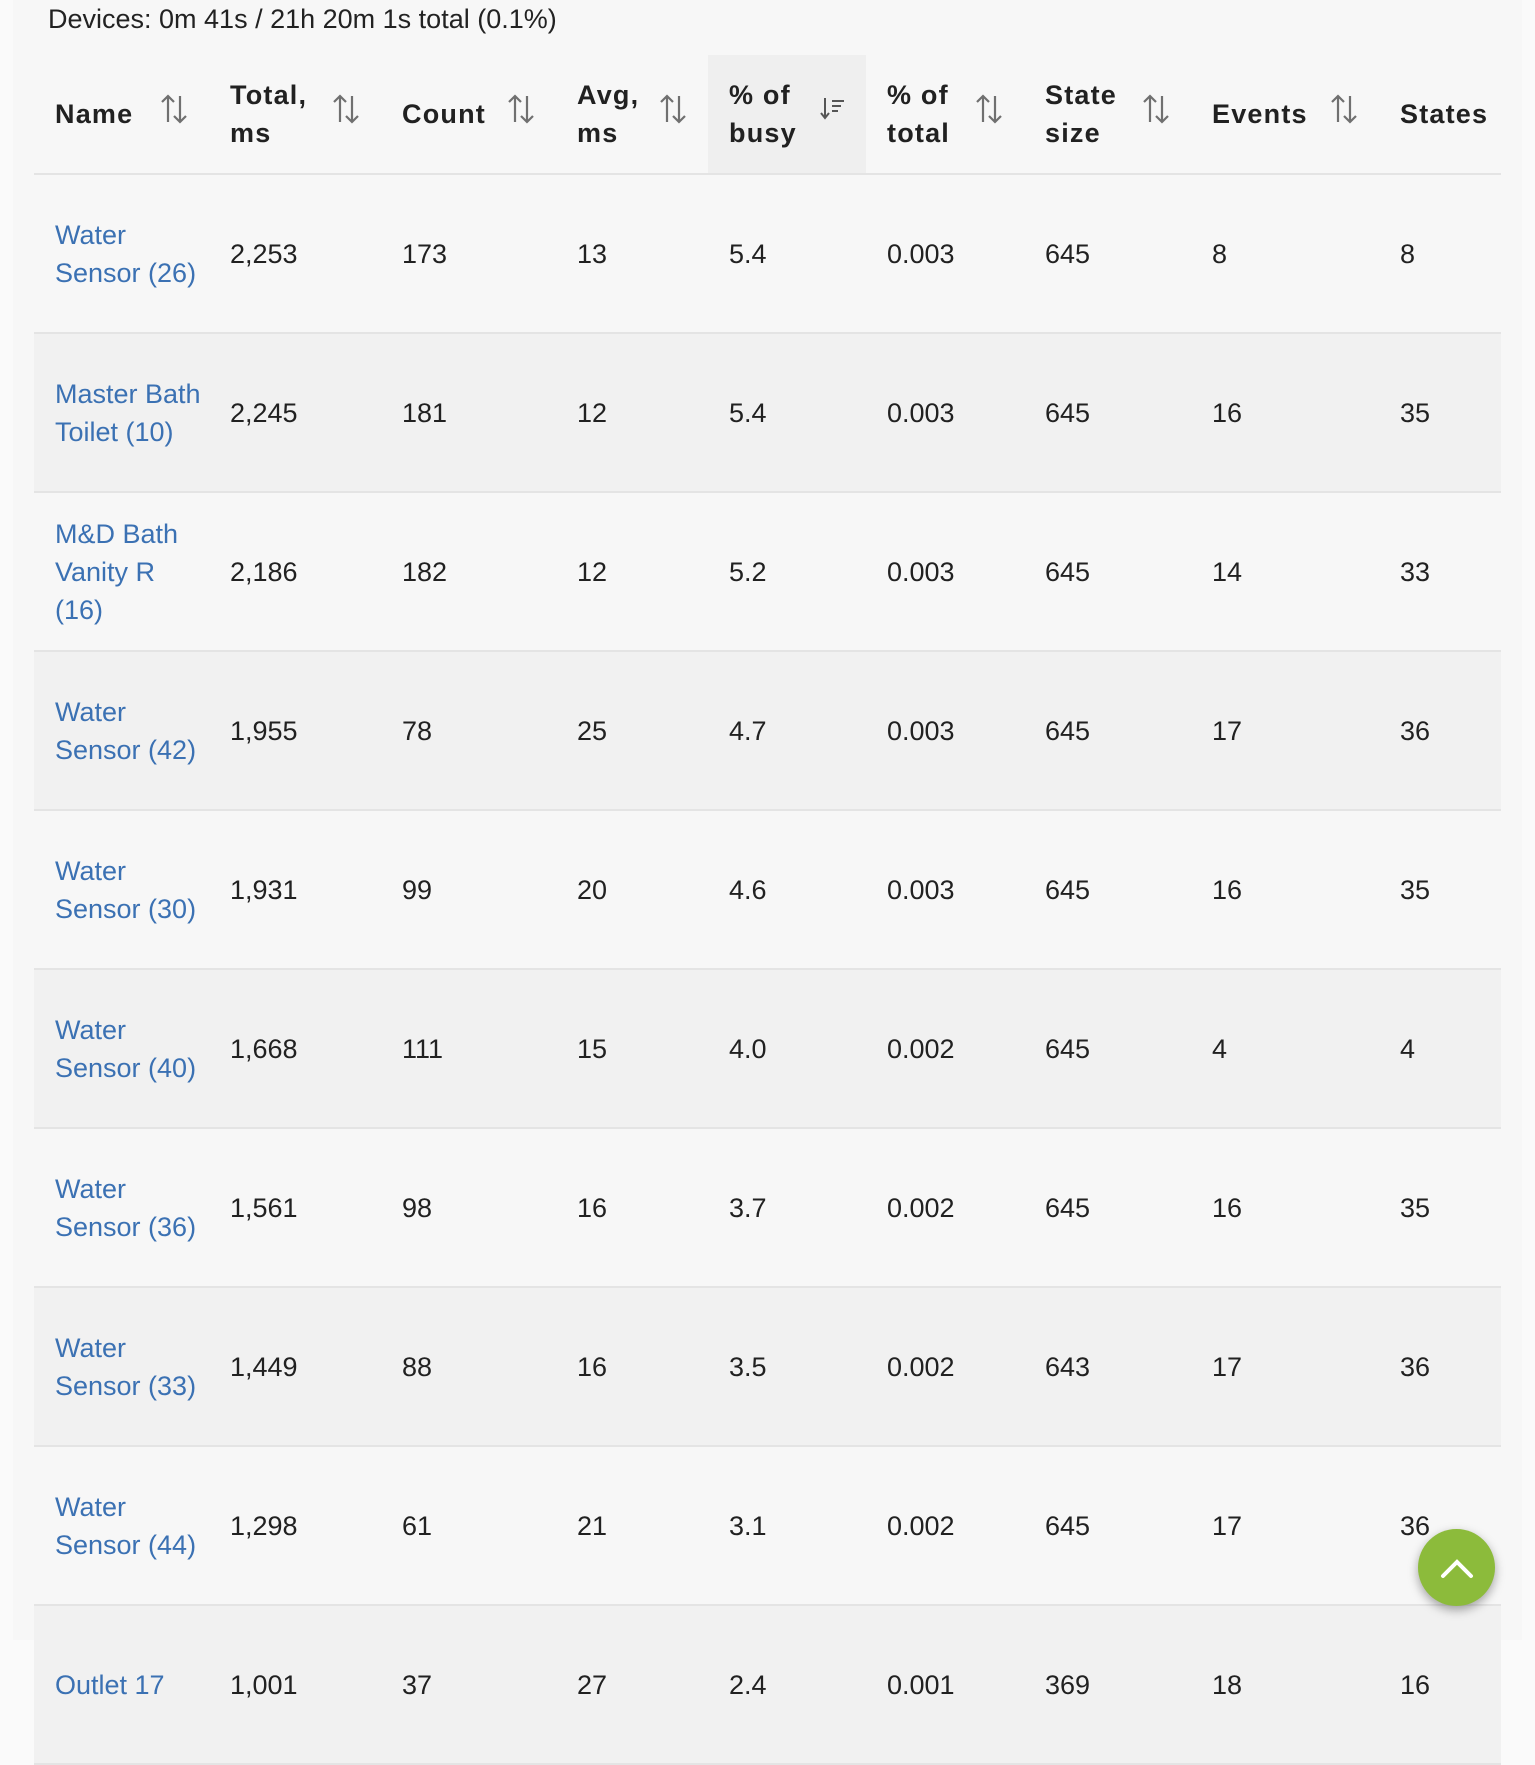 The height and width of the screenshot is (1765, 1535). I want to click on column-label: % of total, so click(918, 114).